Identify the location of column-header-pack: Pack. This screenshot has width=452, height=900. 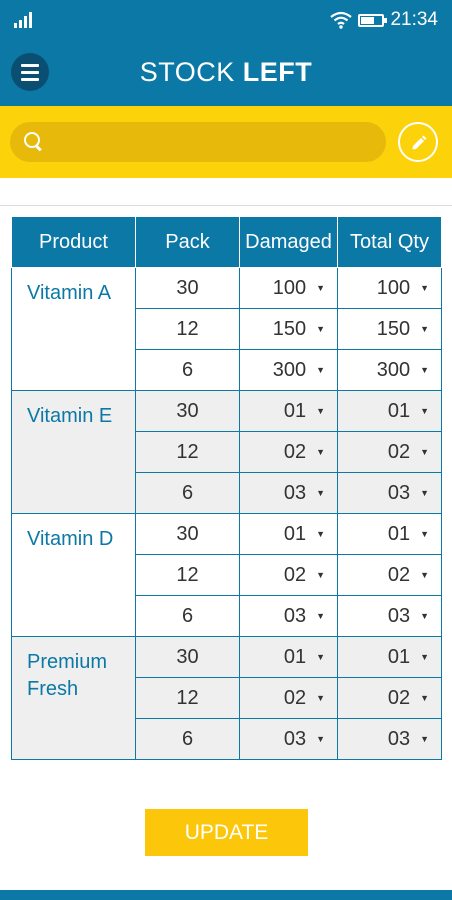
(187, 242).